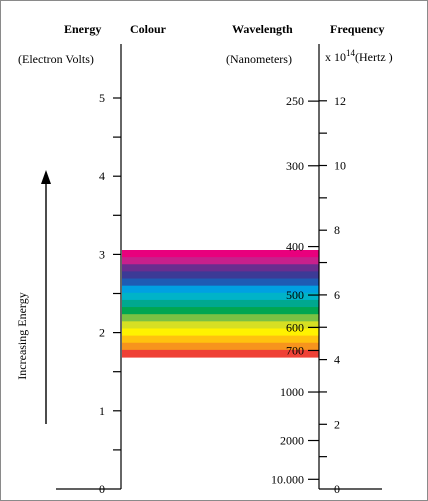  I want to click on arrow-head, so click(46, 177).